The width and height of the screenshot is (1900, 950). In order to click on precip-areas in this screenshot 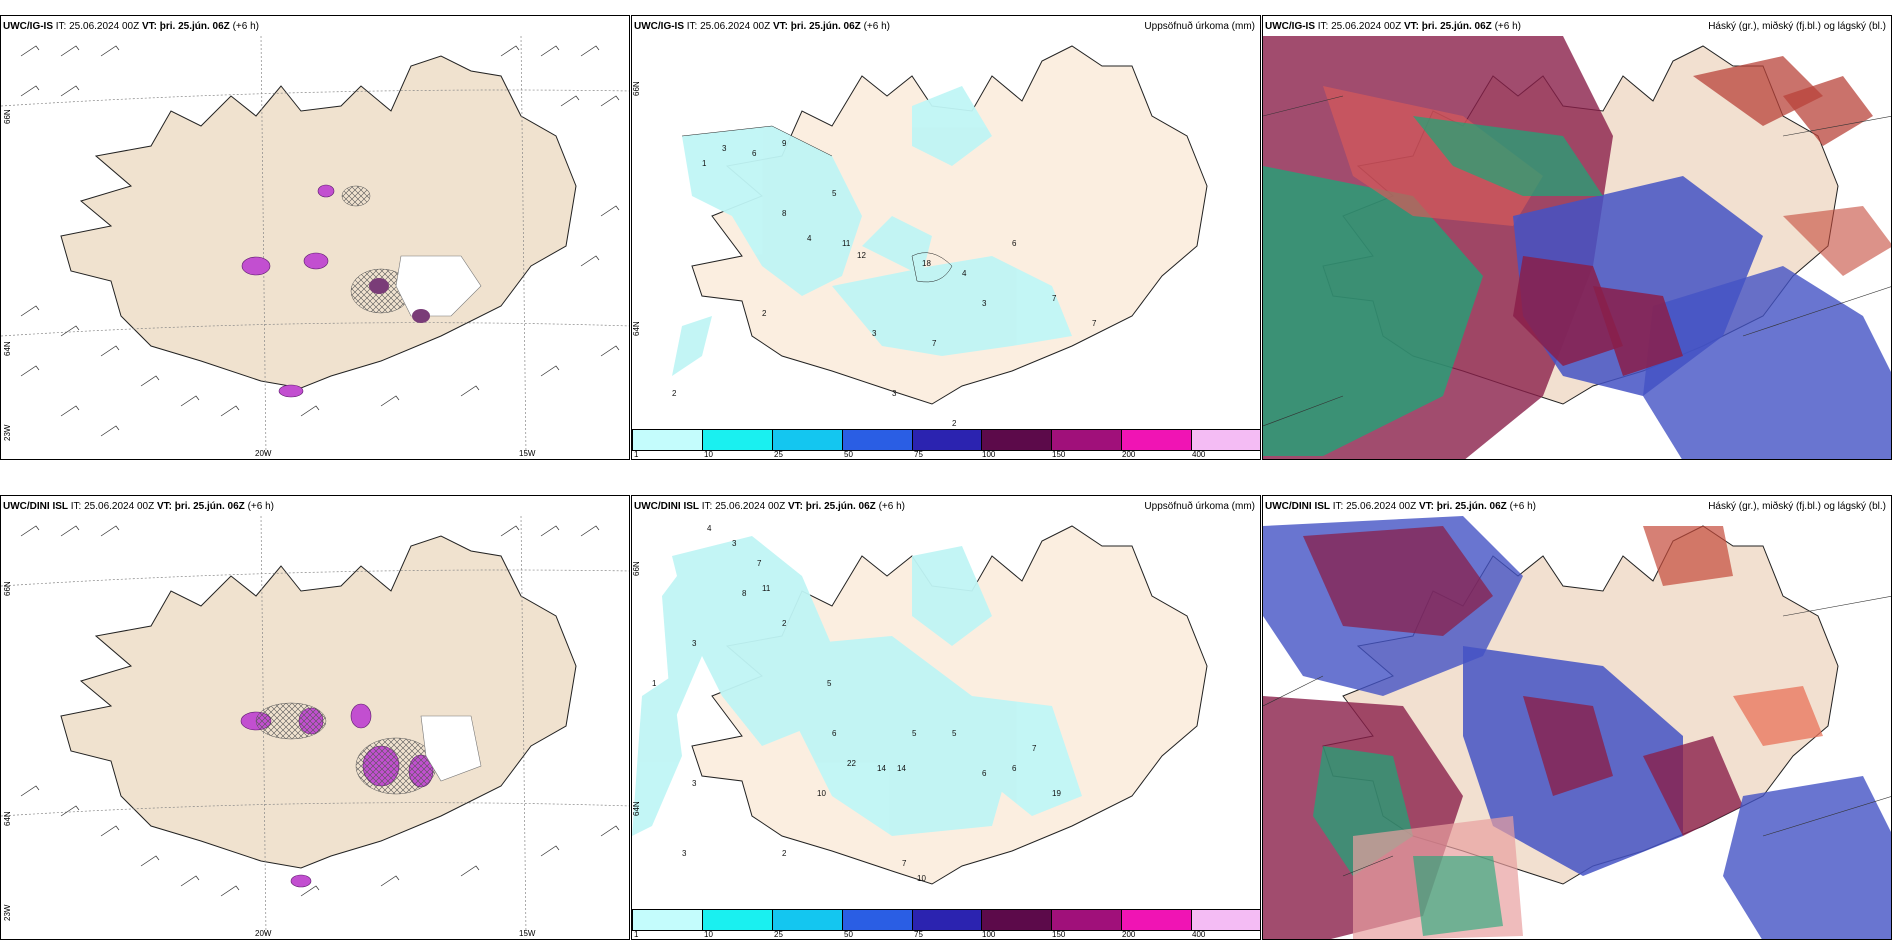, I will do `click(288, 291)`.